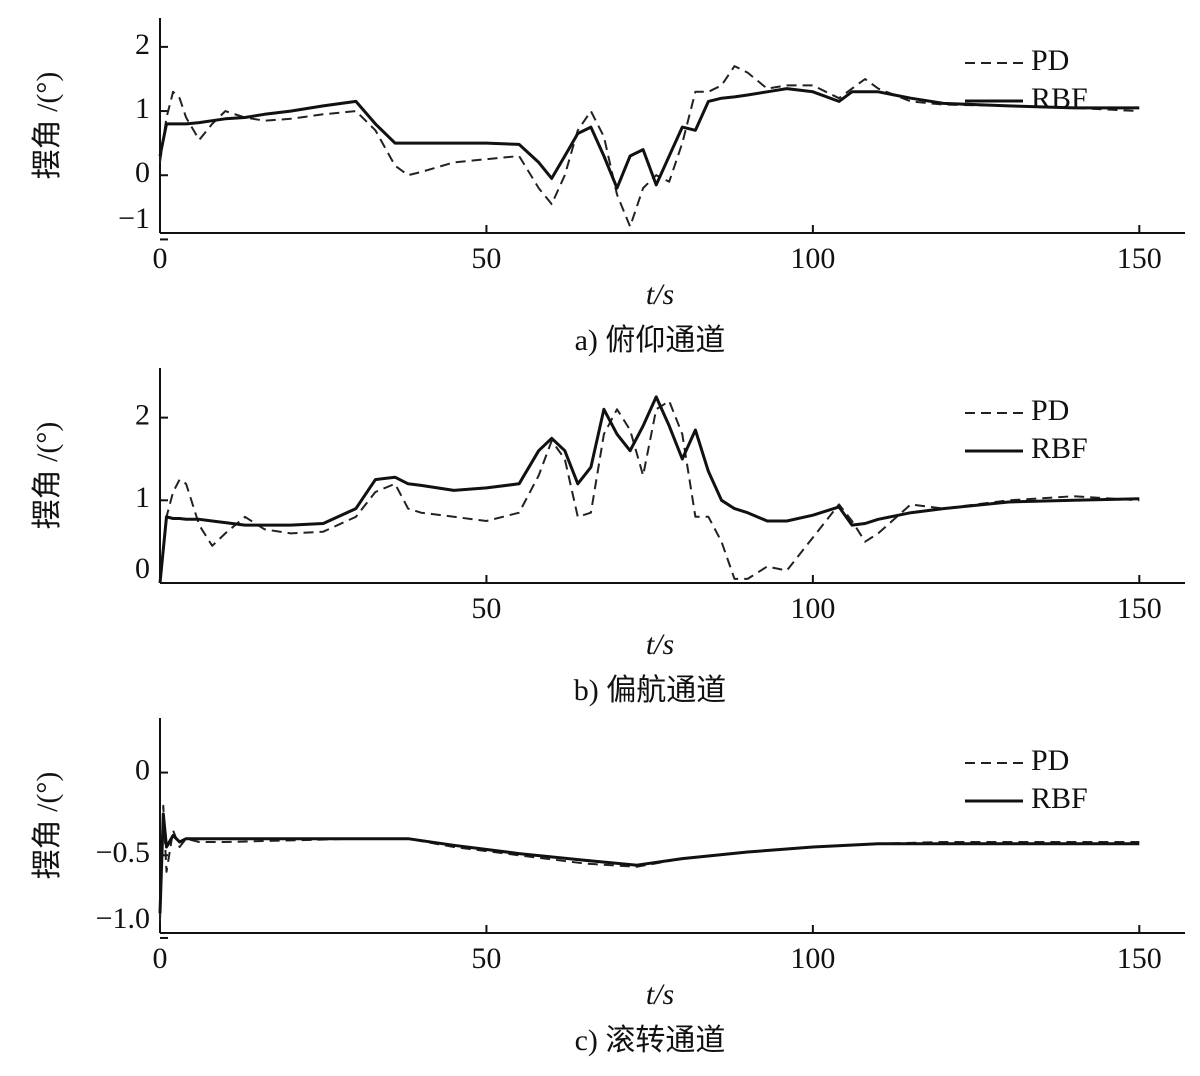 The image size is (1200, 1076). What do you see at coordinates (123, 918) in the screenshot?
I see `y-tick-label: −1.0` at bounding box center [123, 918].